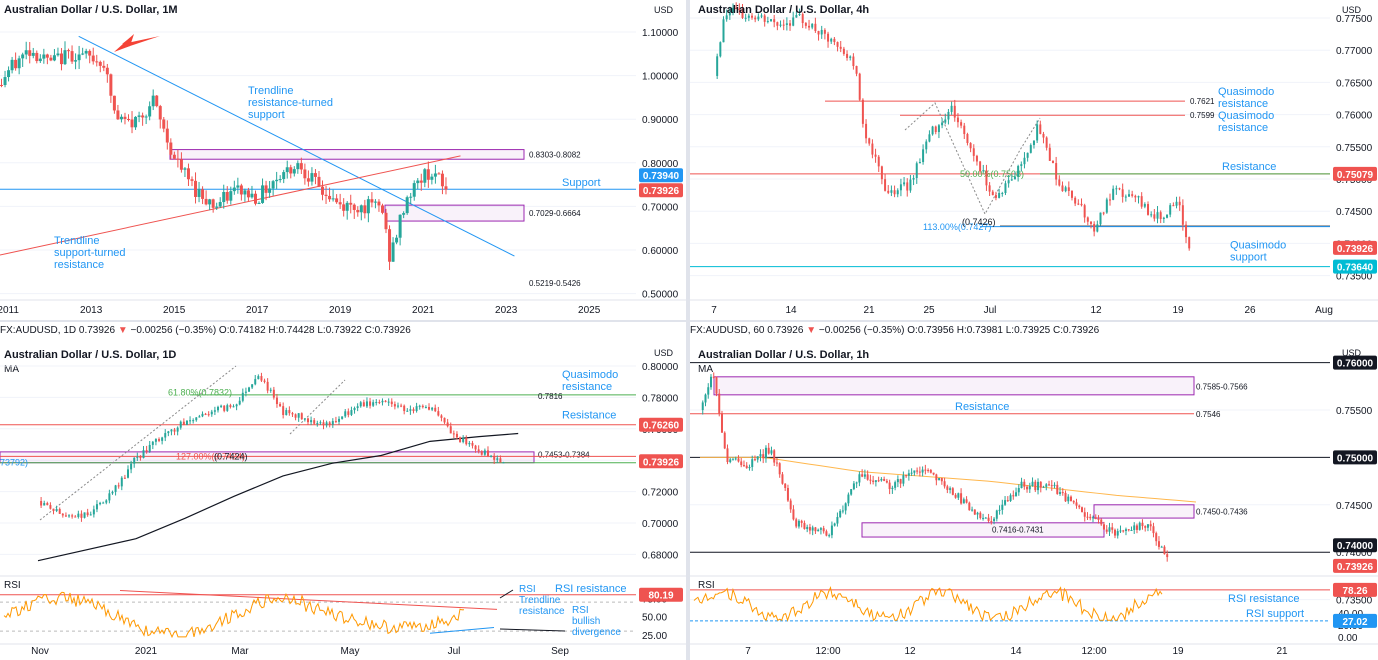 This screenshot has width=1378, height=660. What do you see at coordinates (1355, 362) in the screenshot?
I see `price-tag-bg` at bounding box center [1355, 362].